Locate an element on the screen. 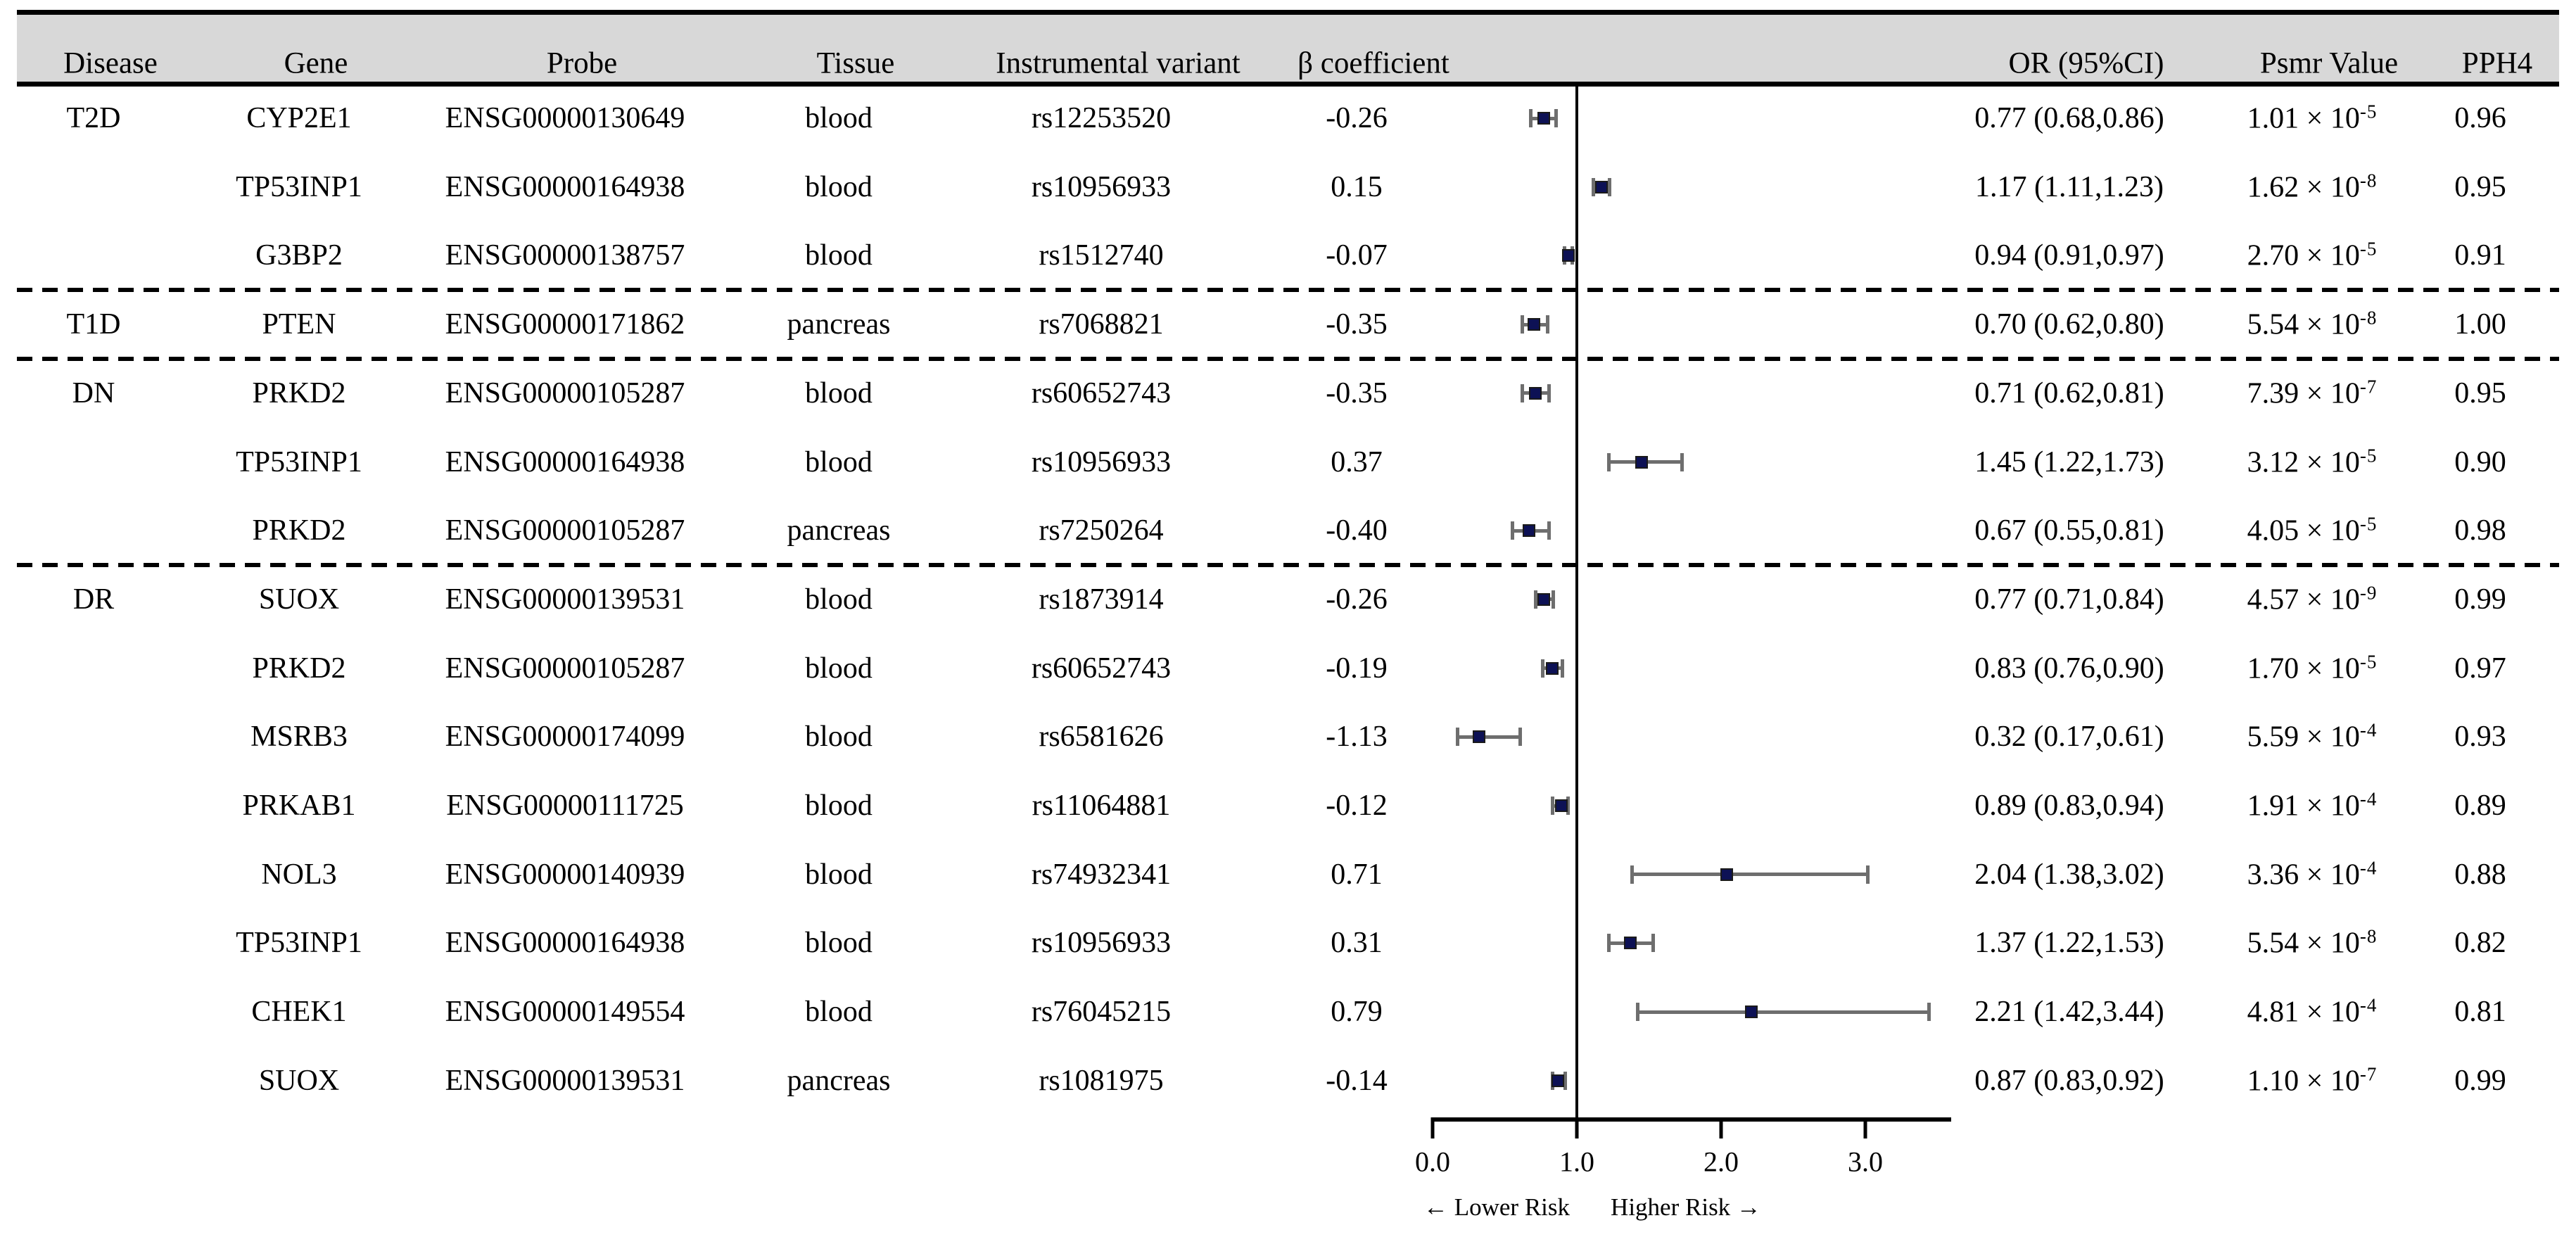  psmr-mantissa: 1.62 is located at coordinates (2273, 187).